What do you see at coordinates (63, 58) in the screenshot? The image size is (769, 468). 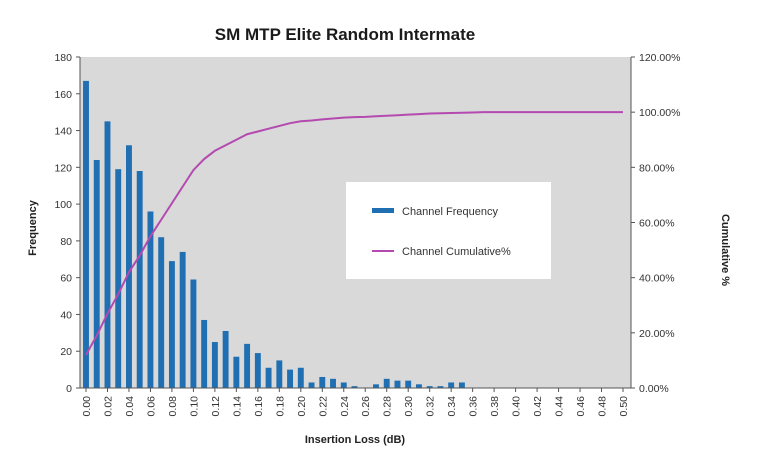 I see `y-tick-label: 180` at bounding box center [63, 58].